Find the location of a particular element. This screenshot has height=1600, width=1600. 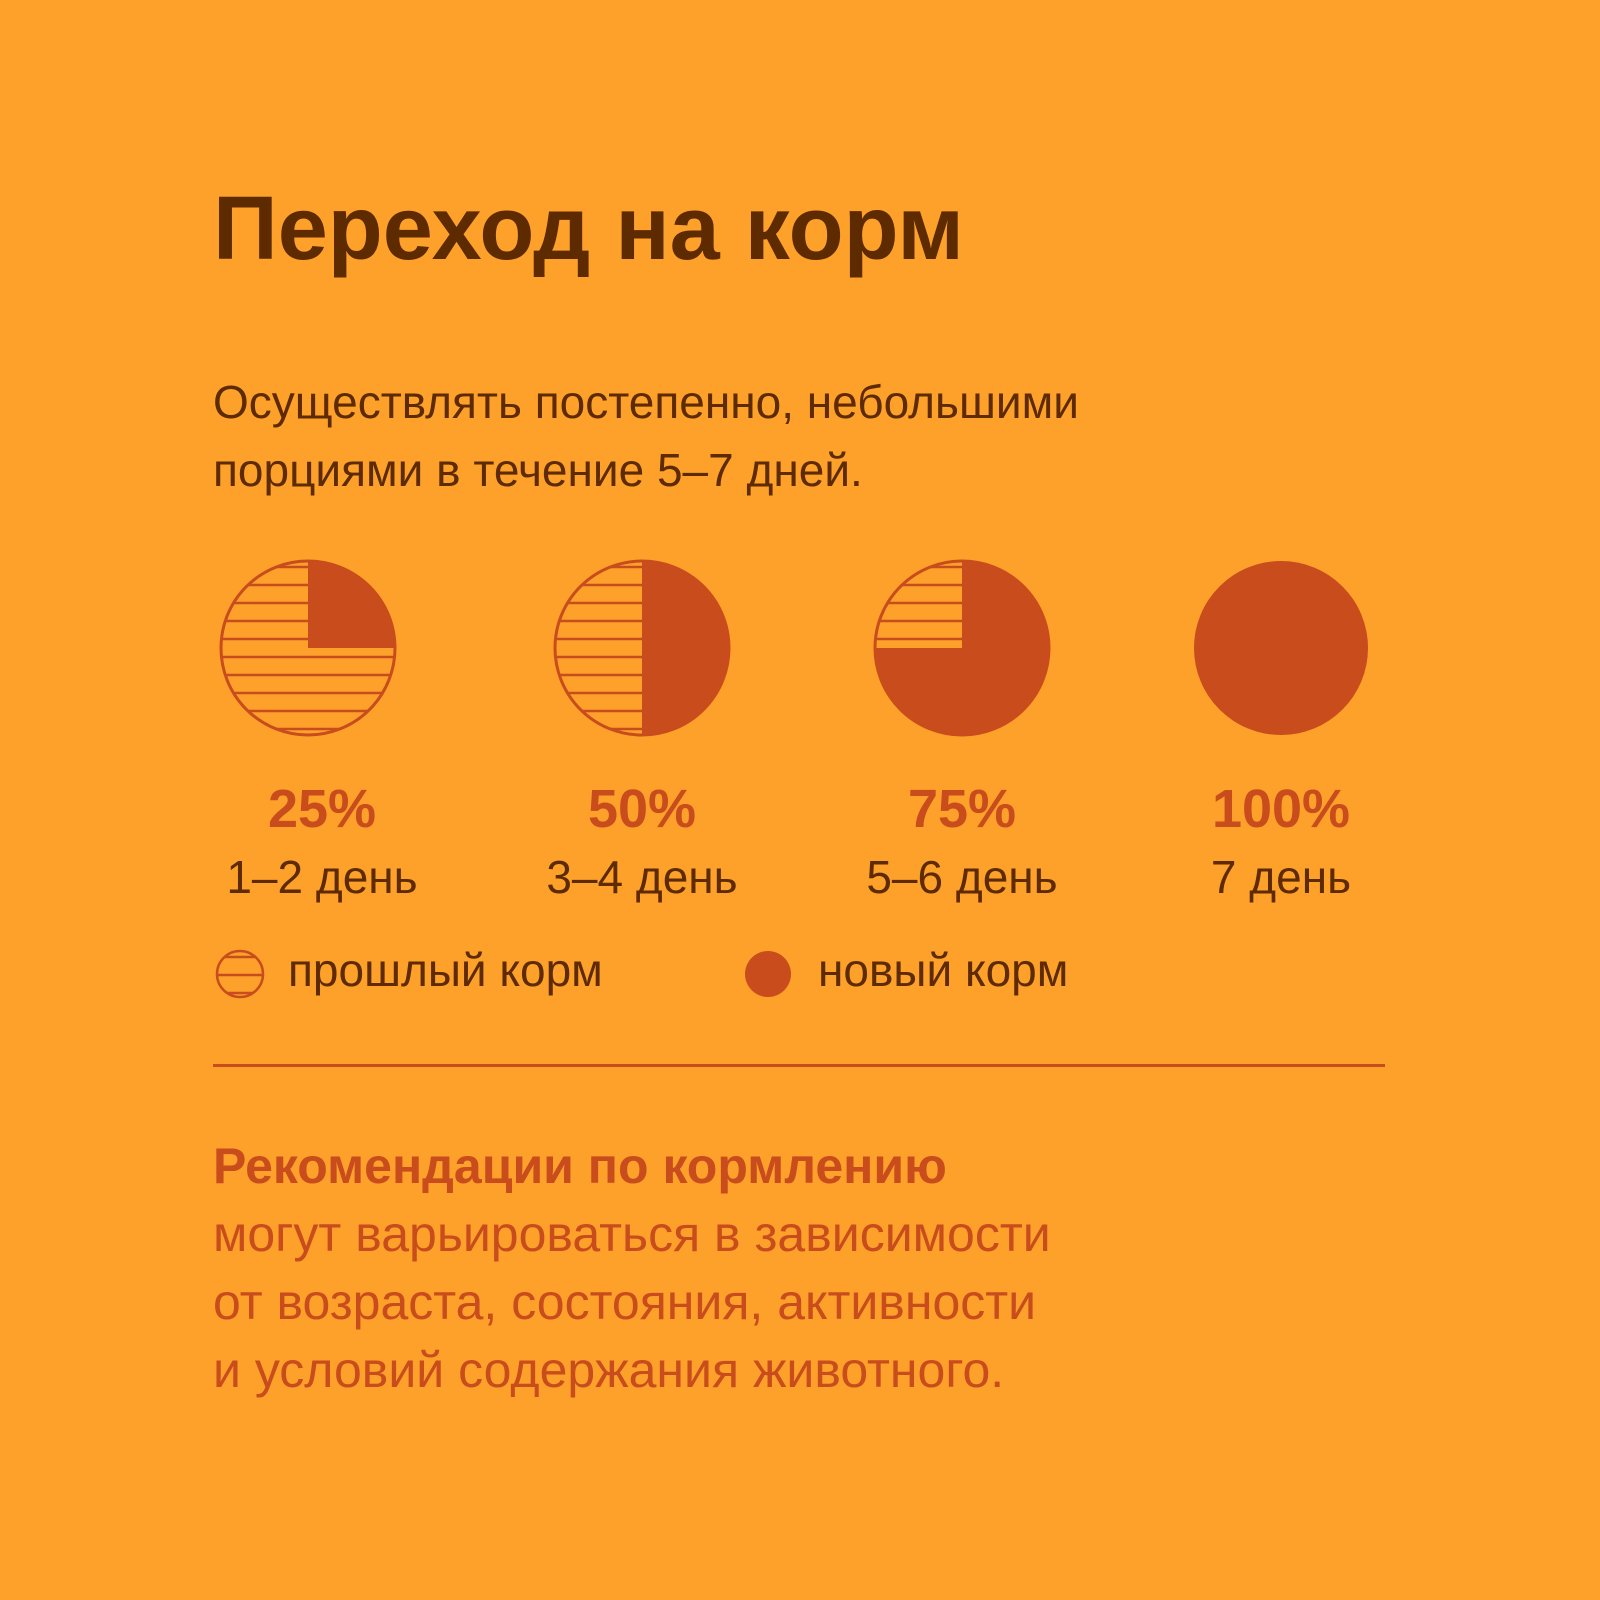

step-3-days: 5–6 день is located at coordinates (962, 877).